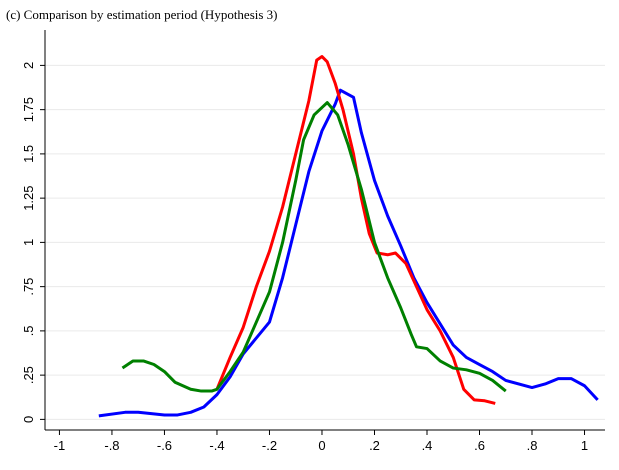  What do you see at coordinates (60, 445) in the screenshot?
I see `x-tick-label: -1` at bounding box center [60, 445].